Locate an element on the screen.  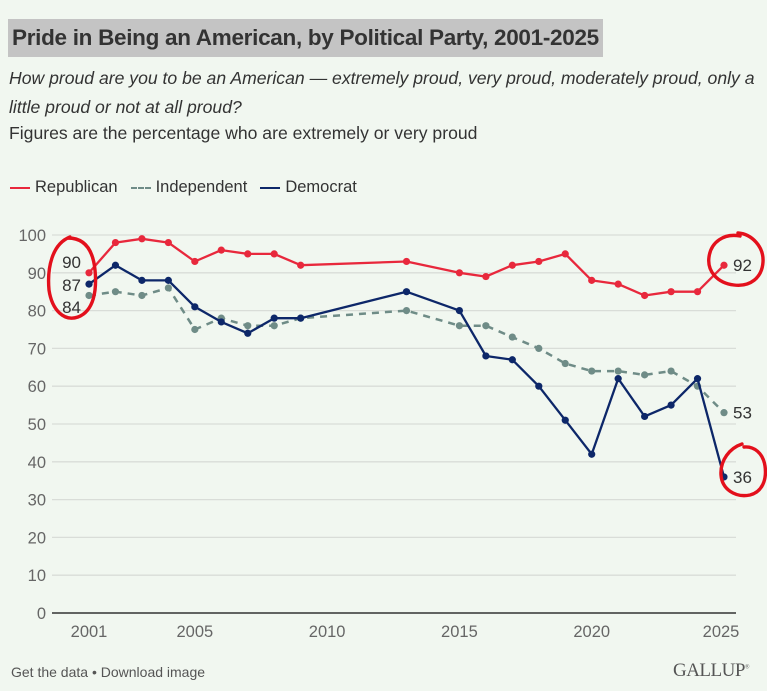
legend-item-republican: Republican is located at coordinates (64, 187).